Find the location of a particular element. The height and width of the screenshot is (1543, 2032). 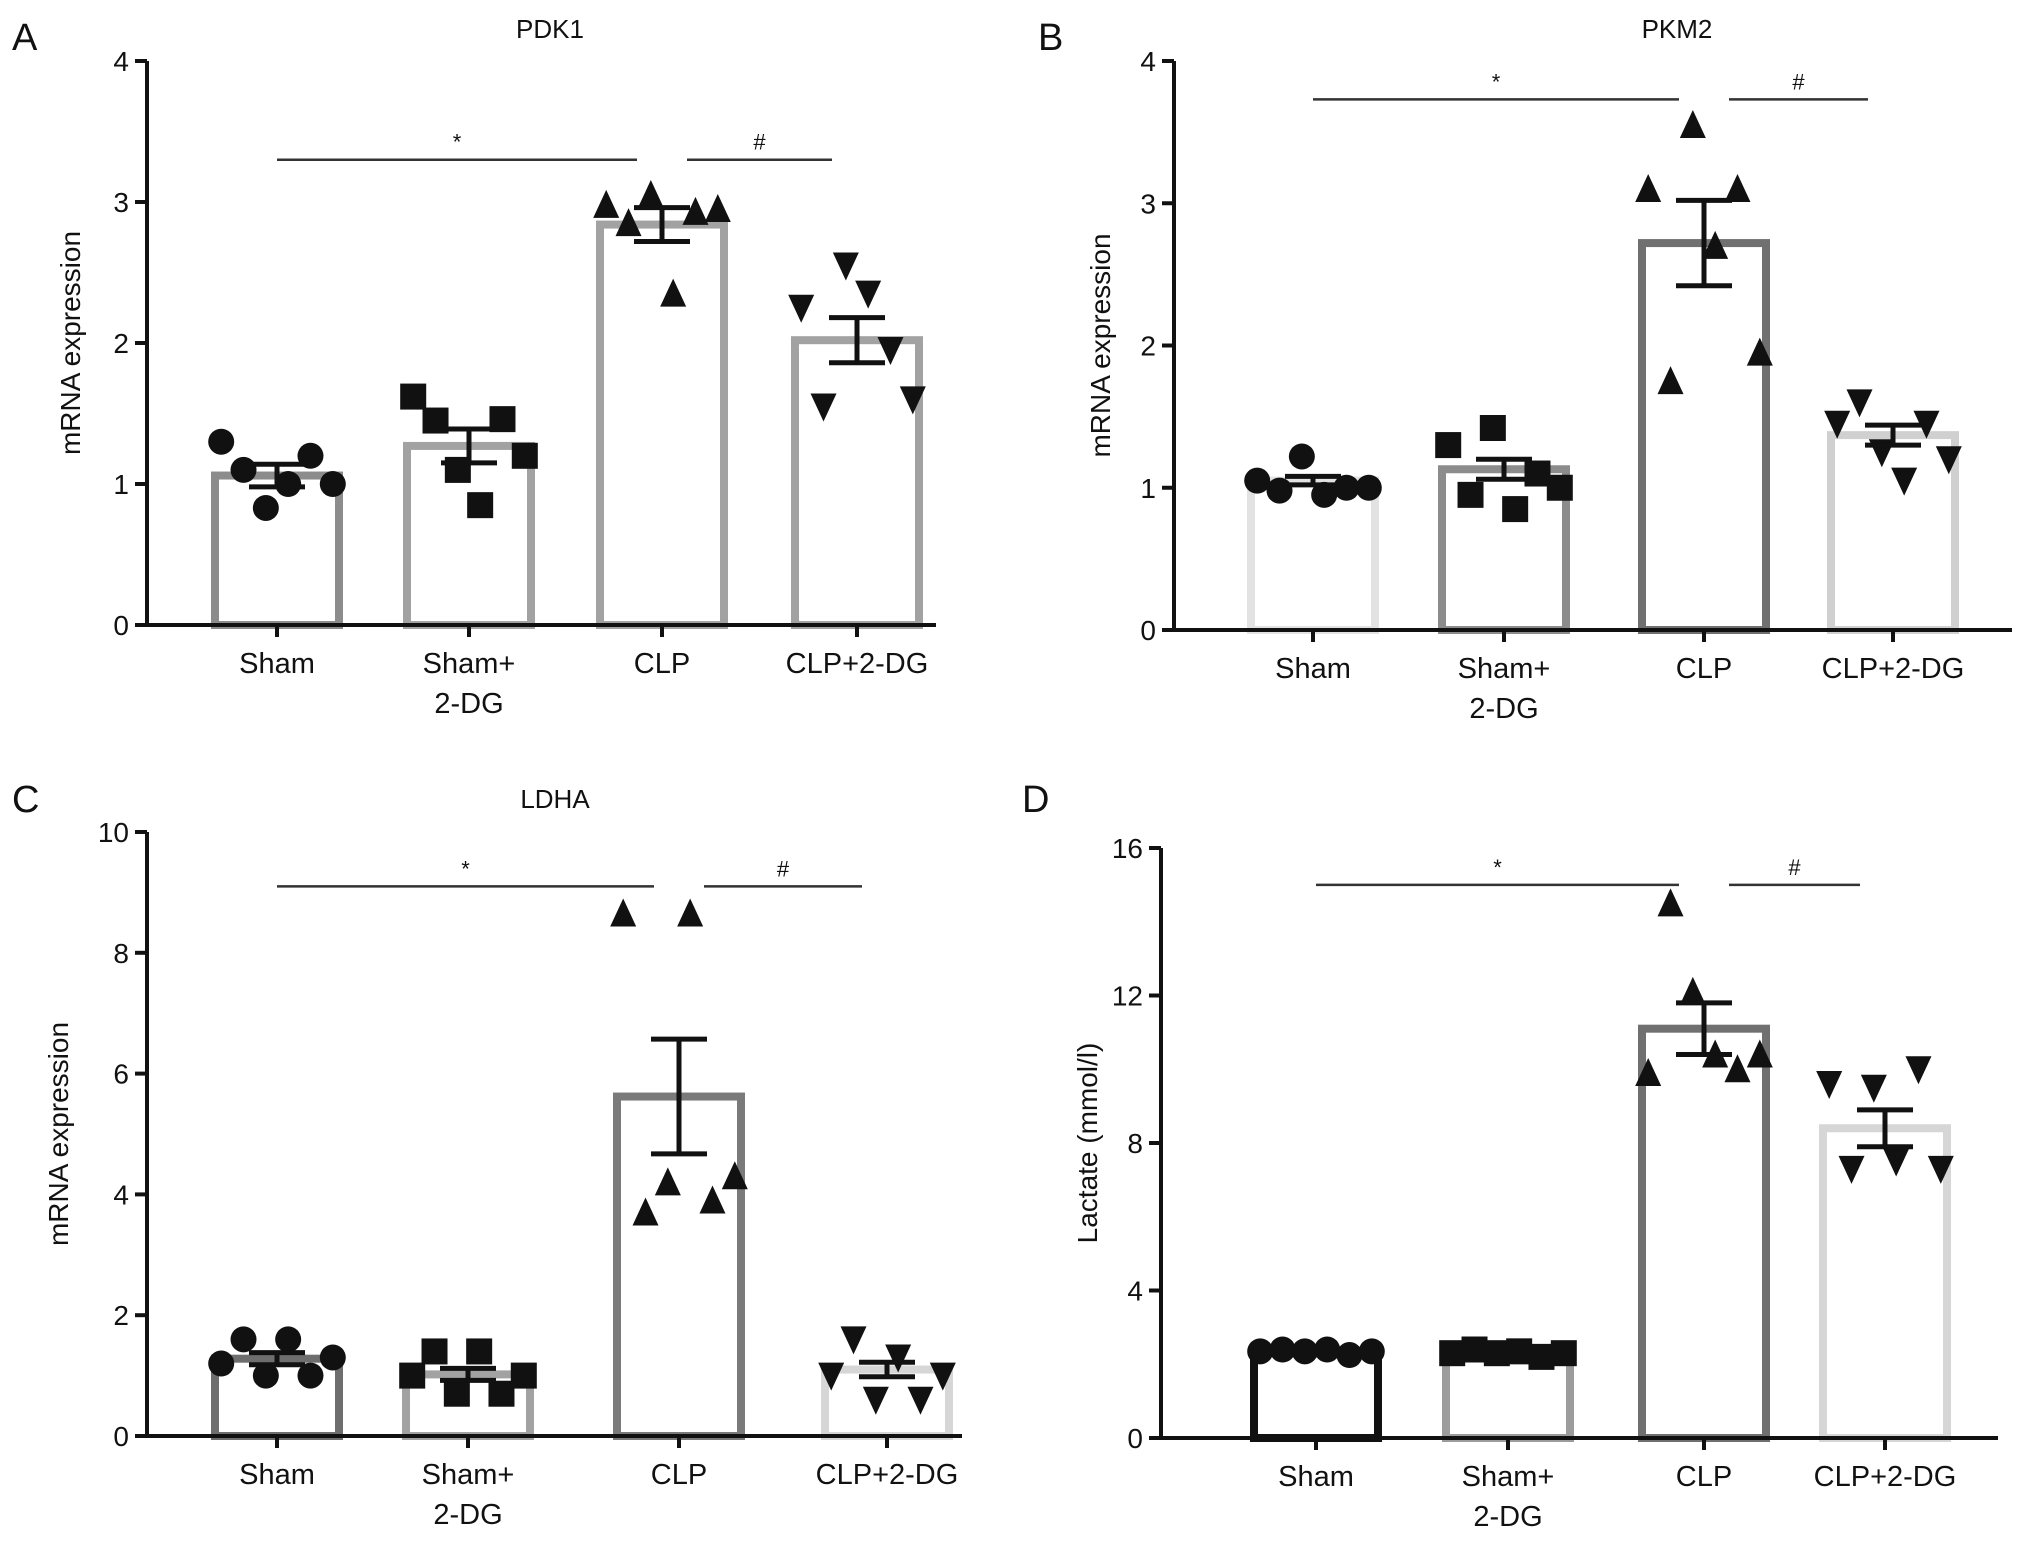

y-tick-label: 6 is located at coordinates (121, 1074).